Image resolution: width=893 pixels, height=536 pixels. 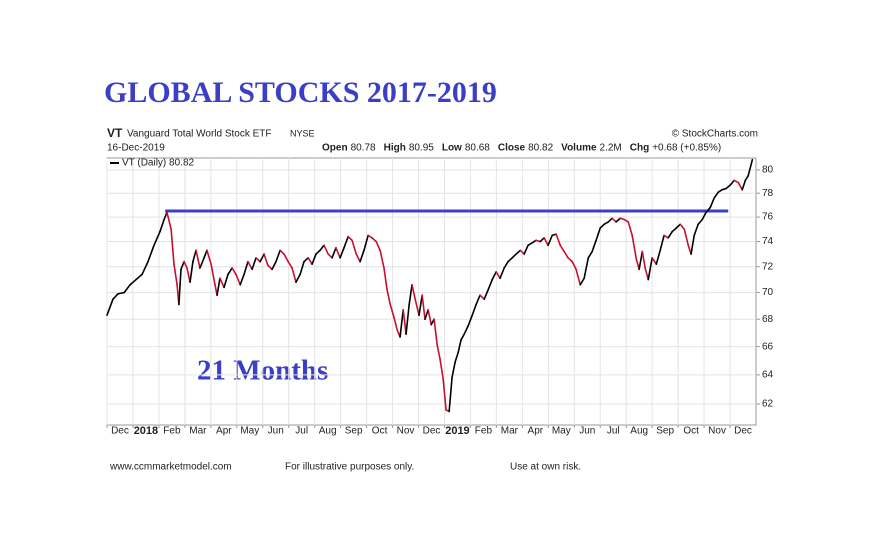 I want to click on x-tick-label: Feb, so click(x=172, y=431).